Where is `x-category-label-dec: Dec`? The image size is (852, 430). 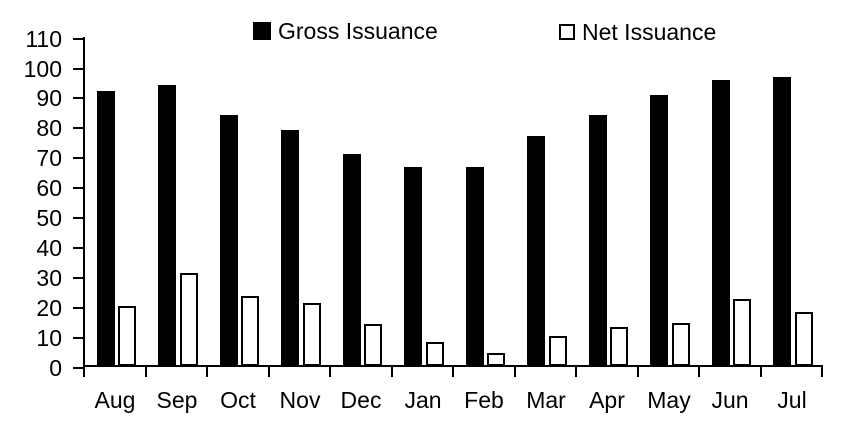 x-category-label-dec: Dec is located at coordinates (361, 400).